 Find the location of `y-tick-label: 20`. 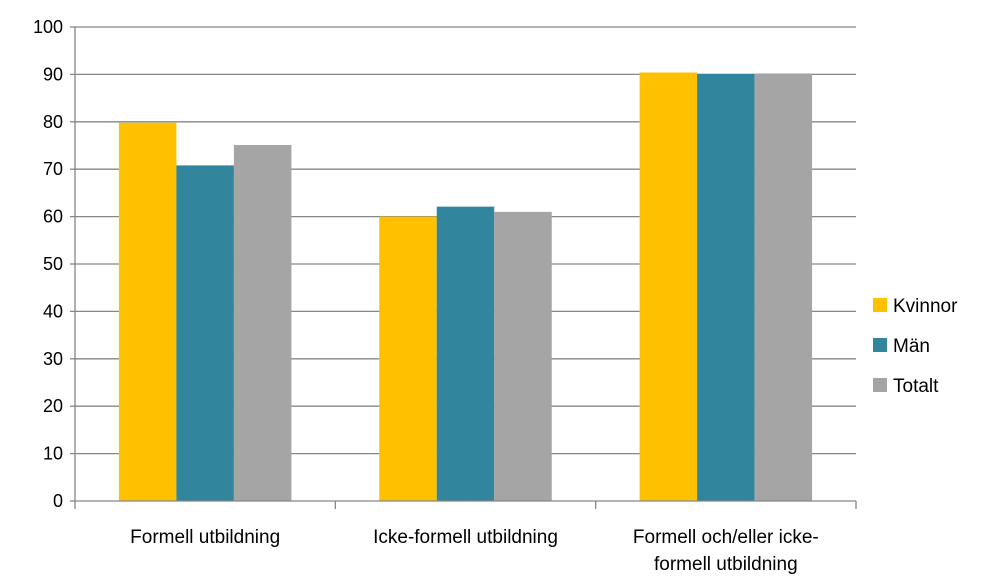

y-tick-label: 20 is located at coordinates (53, 406).